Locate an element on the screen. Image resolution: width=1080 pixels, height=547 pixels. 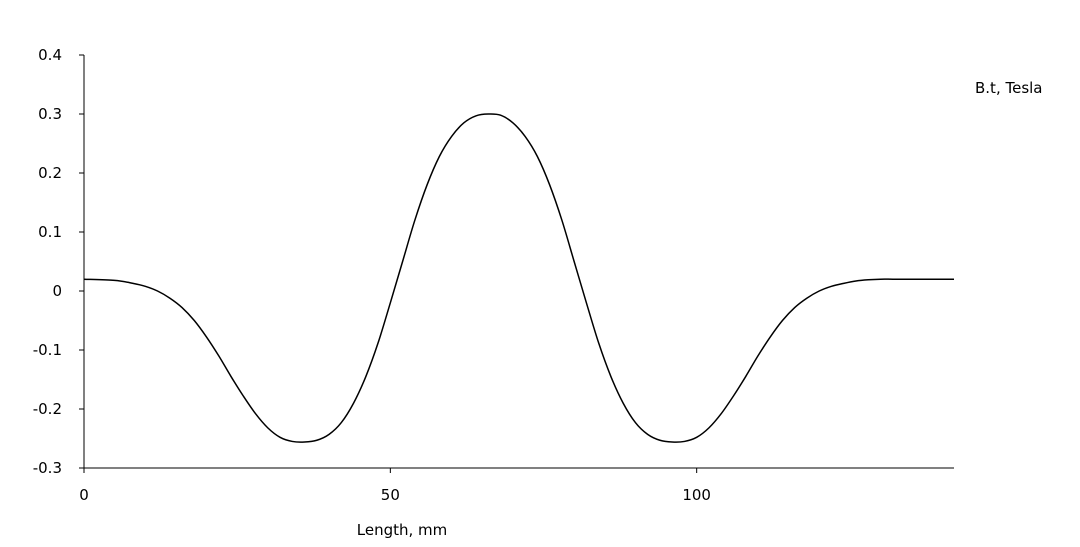
x-tick-label: 0 is located at coordinates (84, 495).